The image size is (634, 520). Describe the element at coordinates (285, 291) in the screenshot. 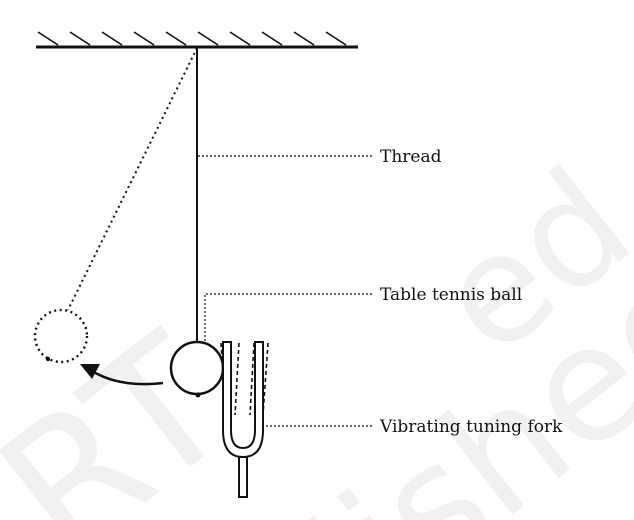

I see `leader-lines` at that location.